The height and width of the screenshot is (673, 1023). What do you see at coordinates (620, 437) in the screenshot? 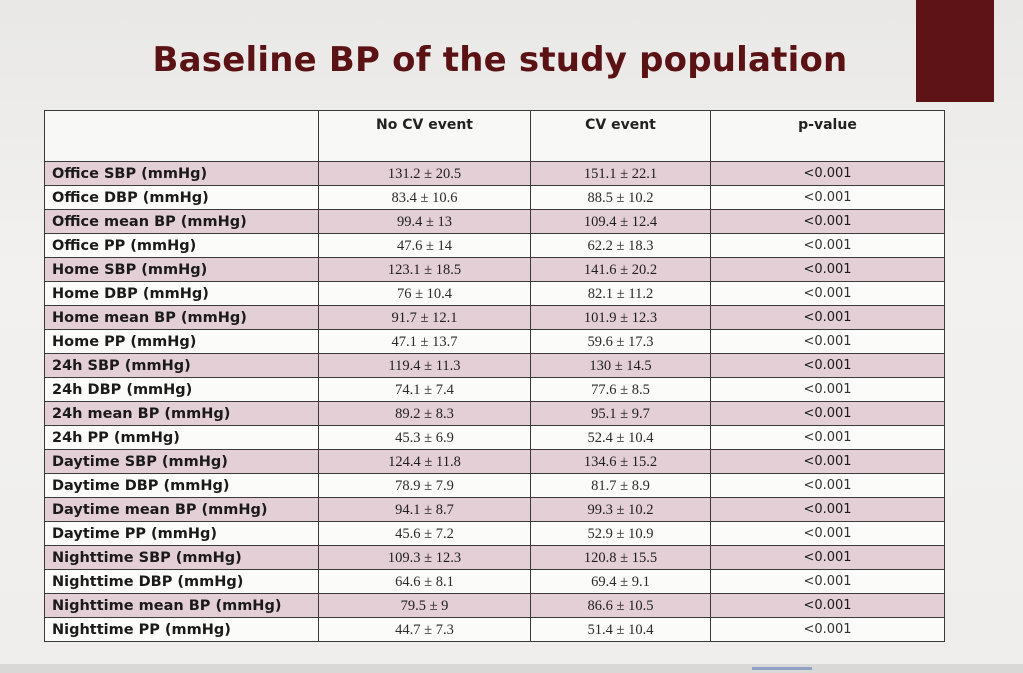
I see `cv-value: 52.4 ± 10.4` at bounding box center [620, 437].